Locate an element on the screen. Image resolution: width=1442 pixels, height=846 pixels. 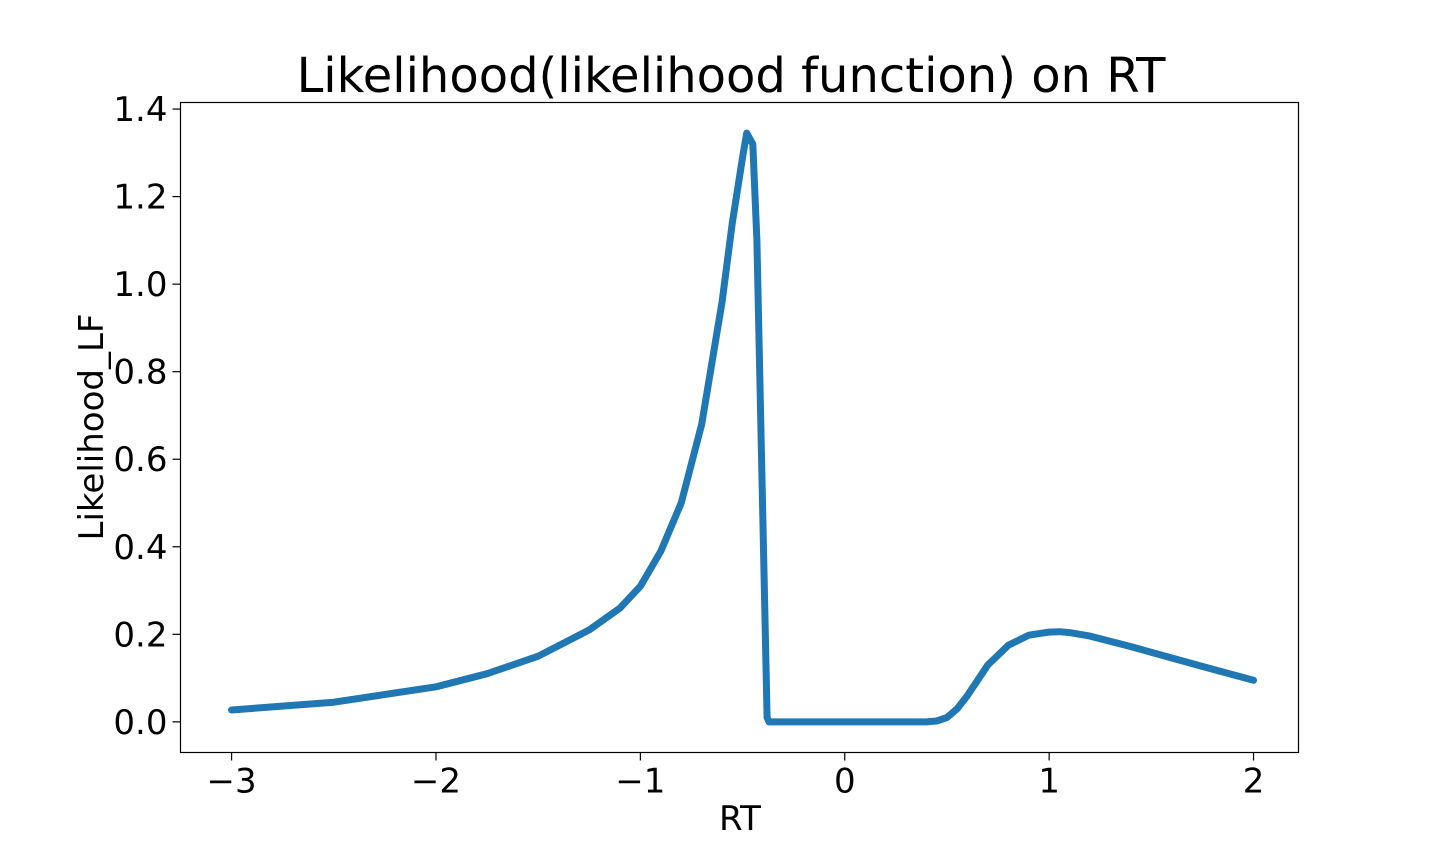
x-tick-label: −3 is located at coordinates (232, 782).